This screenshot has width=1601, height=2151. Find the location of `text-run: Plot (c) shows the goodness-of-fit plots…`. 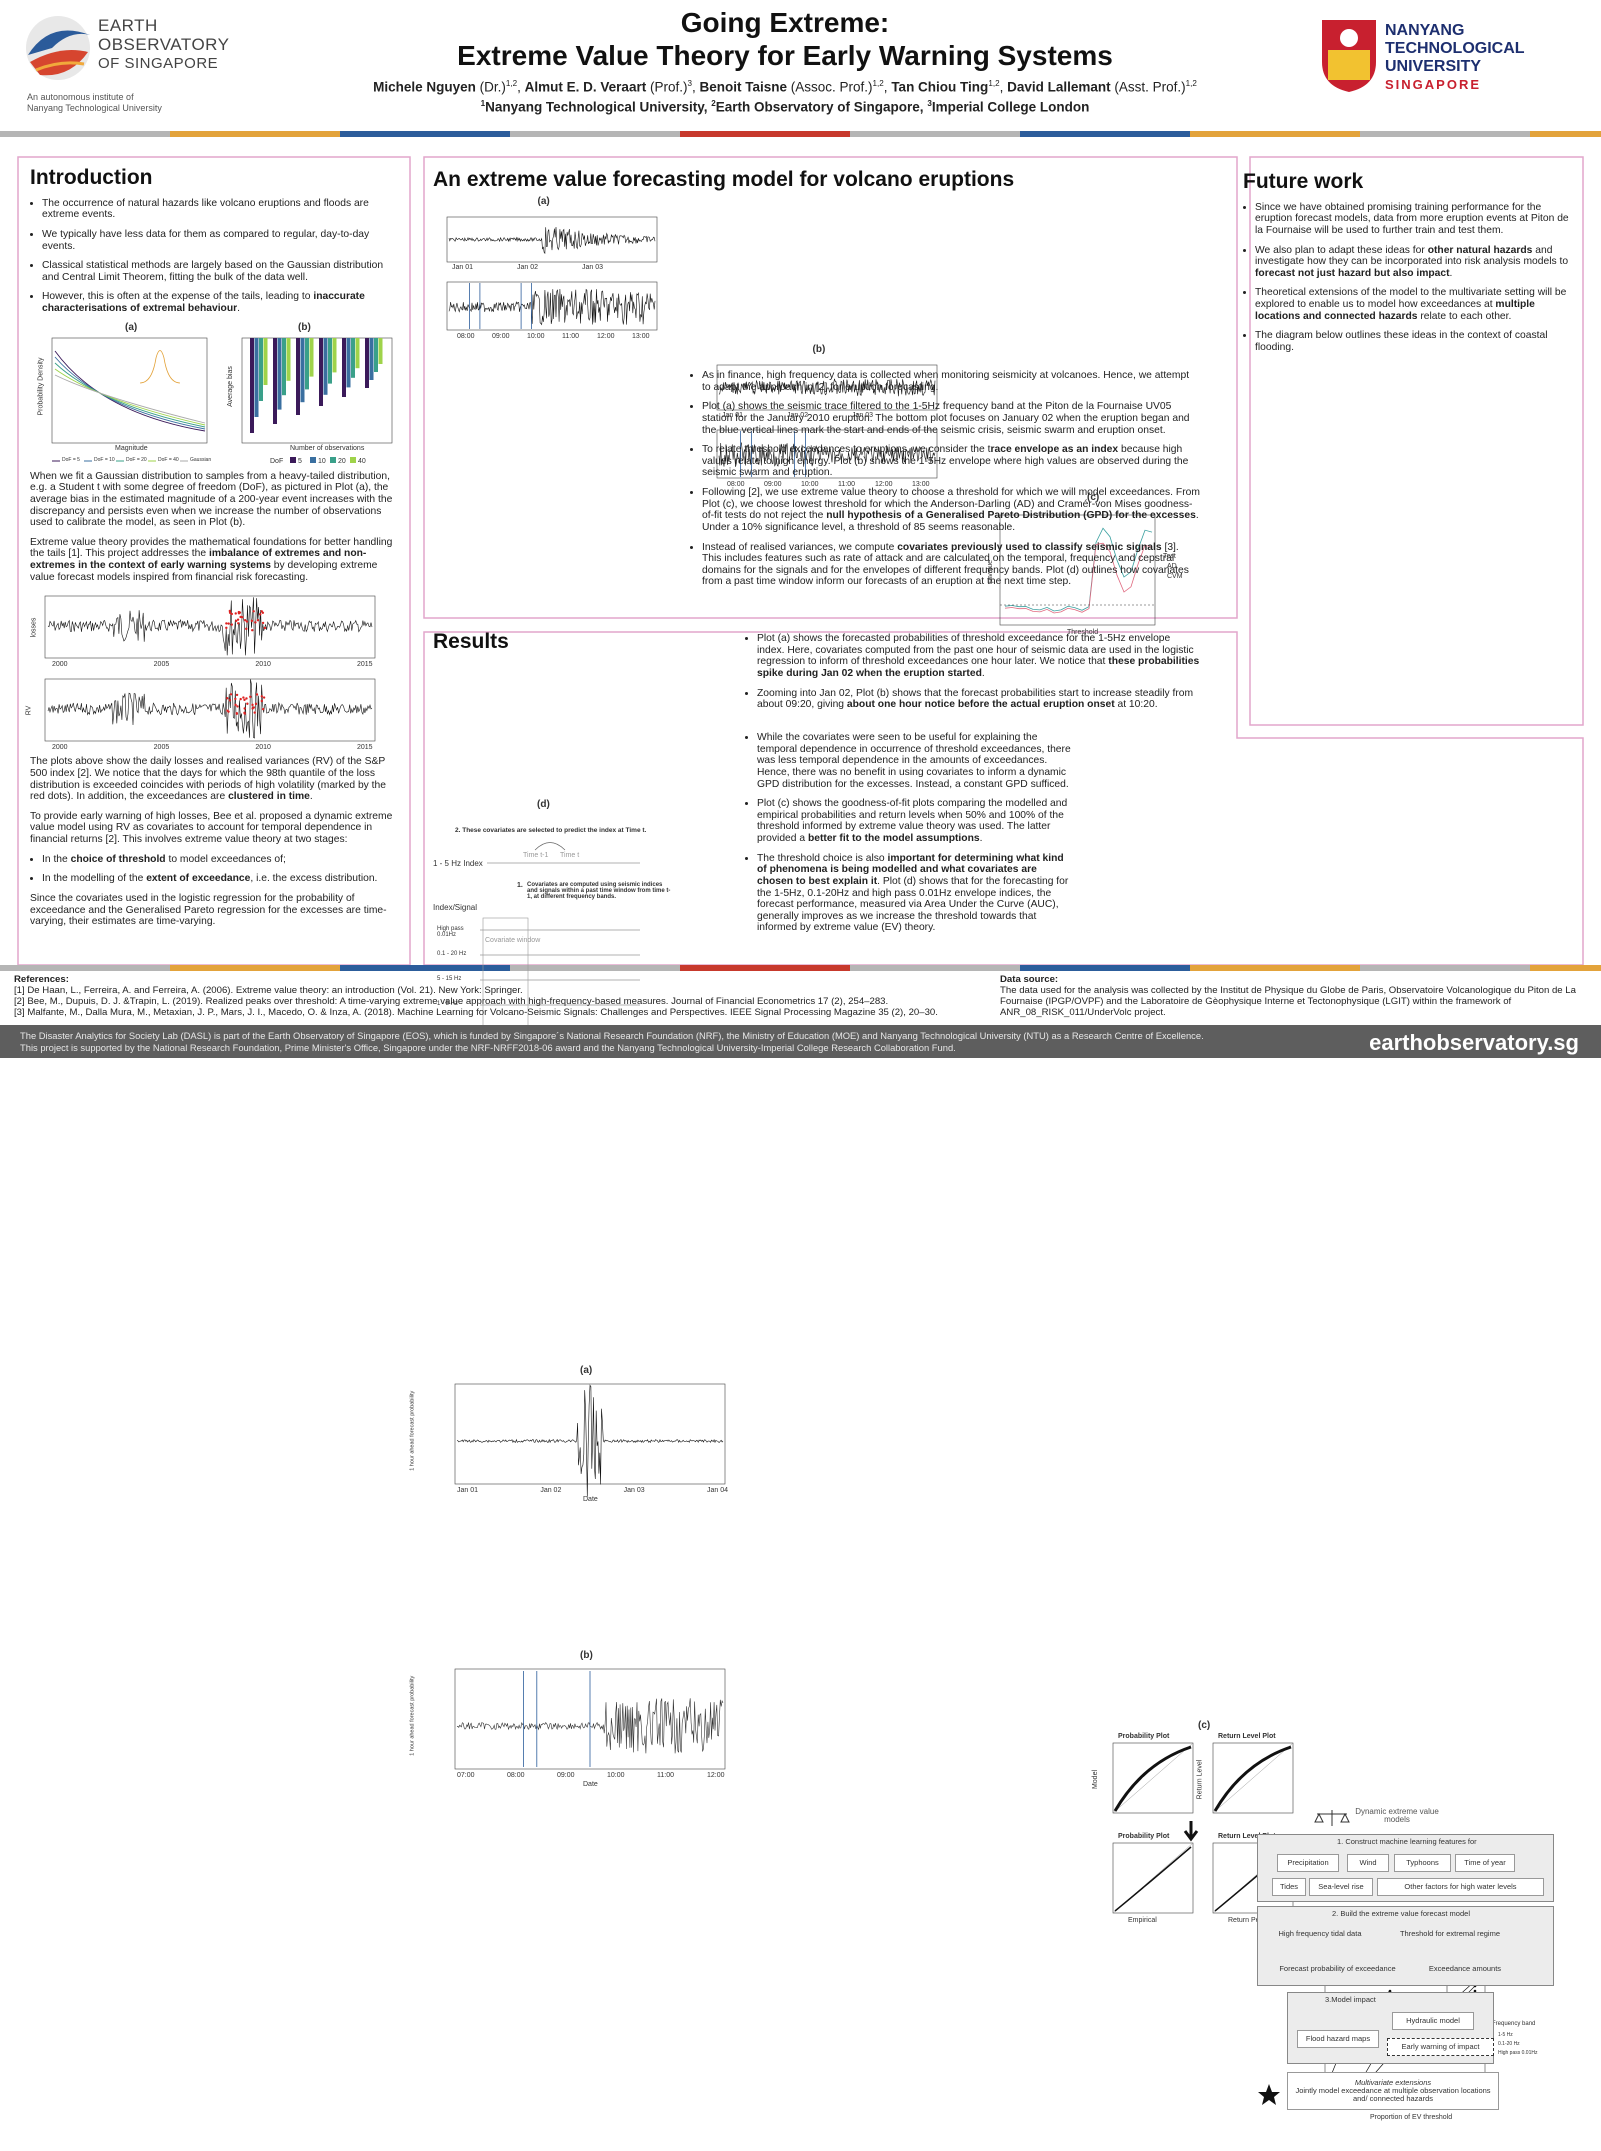

text-run: Plot (c) shows the goodness-of-fit plots… is located at coordinates (912, 821).